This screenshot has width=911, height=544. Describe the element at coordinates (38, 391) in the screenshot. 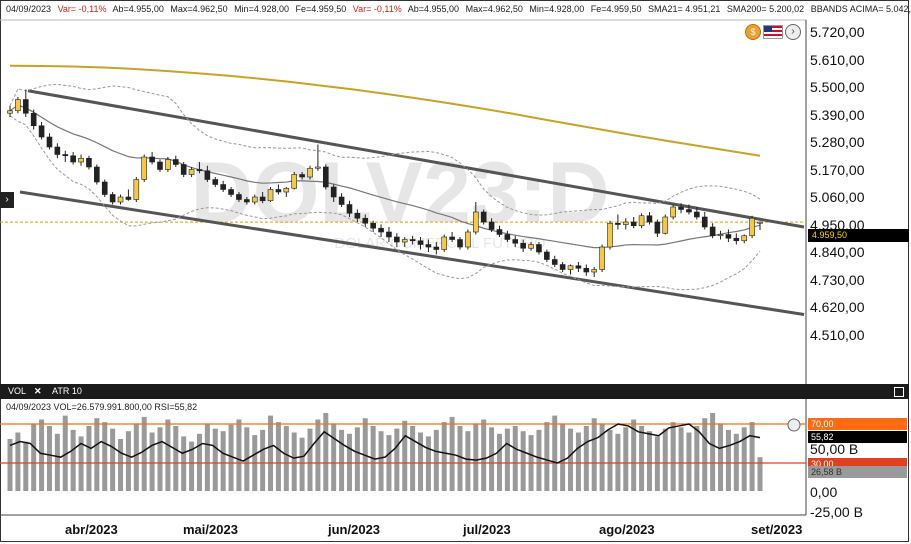

I see `close-icon: ✕` at that location.